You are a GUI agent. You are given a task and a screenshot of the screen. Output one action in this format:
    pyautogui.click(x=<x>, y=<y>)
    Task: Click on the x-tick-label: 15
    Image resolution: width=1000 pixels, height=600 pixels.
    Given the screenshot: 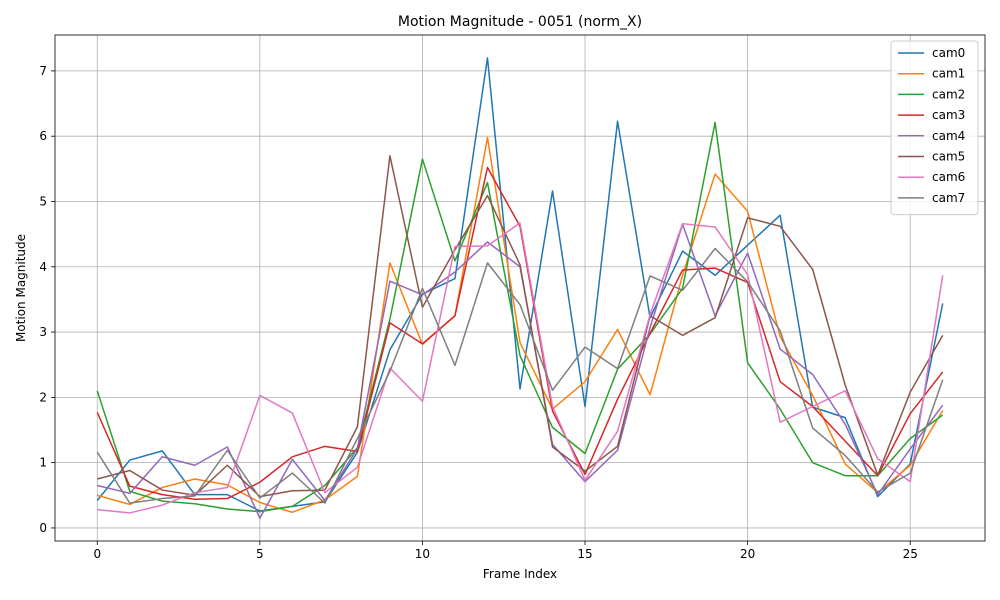 What is the action you would take?
    pyautogui.click(x=584, y=554)
    